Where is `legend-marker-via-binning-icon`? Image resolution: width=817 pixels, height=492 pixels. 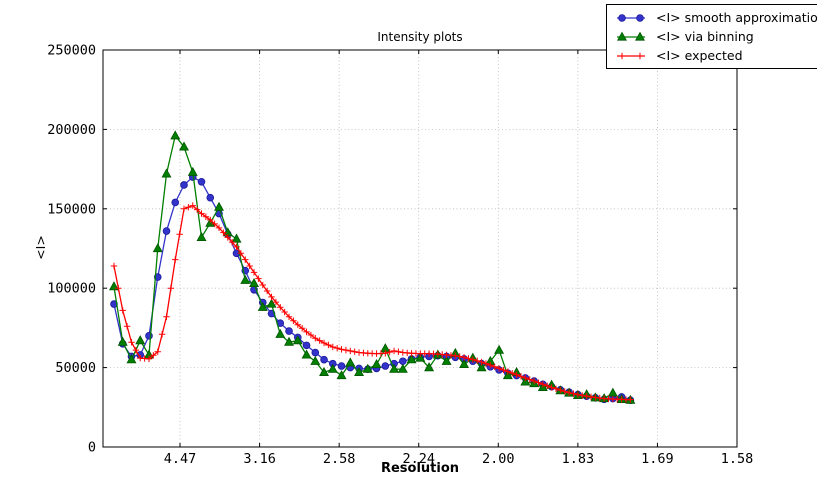
legend-marker-via-binning-icon is located at coordinates (631, 36).